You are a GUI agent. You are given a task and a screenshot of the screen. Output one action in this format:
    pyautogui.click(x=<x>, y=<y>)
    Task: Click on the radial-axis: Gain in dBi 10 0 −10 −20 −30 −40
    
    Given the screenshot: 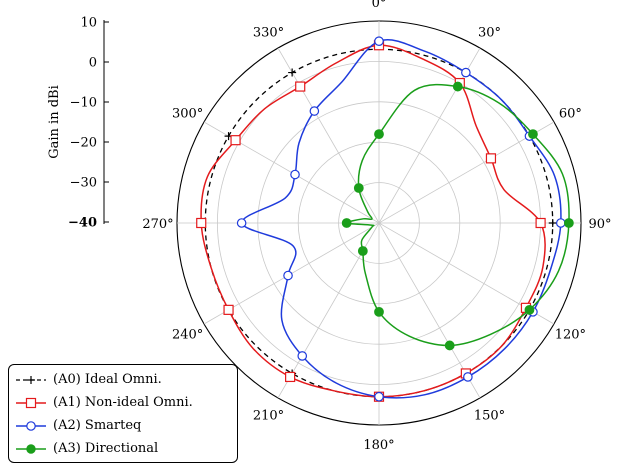 What is the action you would take?
    pyautogui.click(x=78, y=123)
    